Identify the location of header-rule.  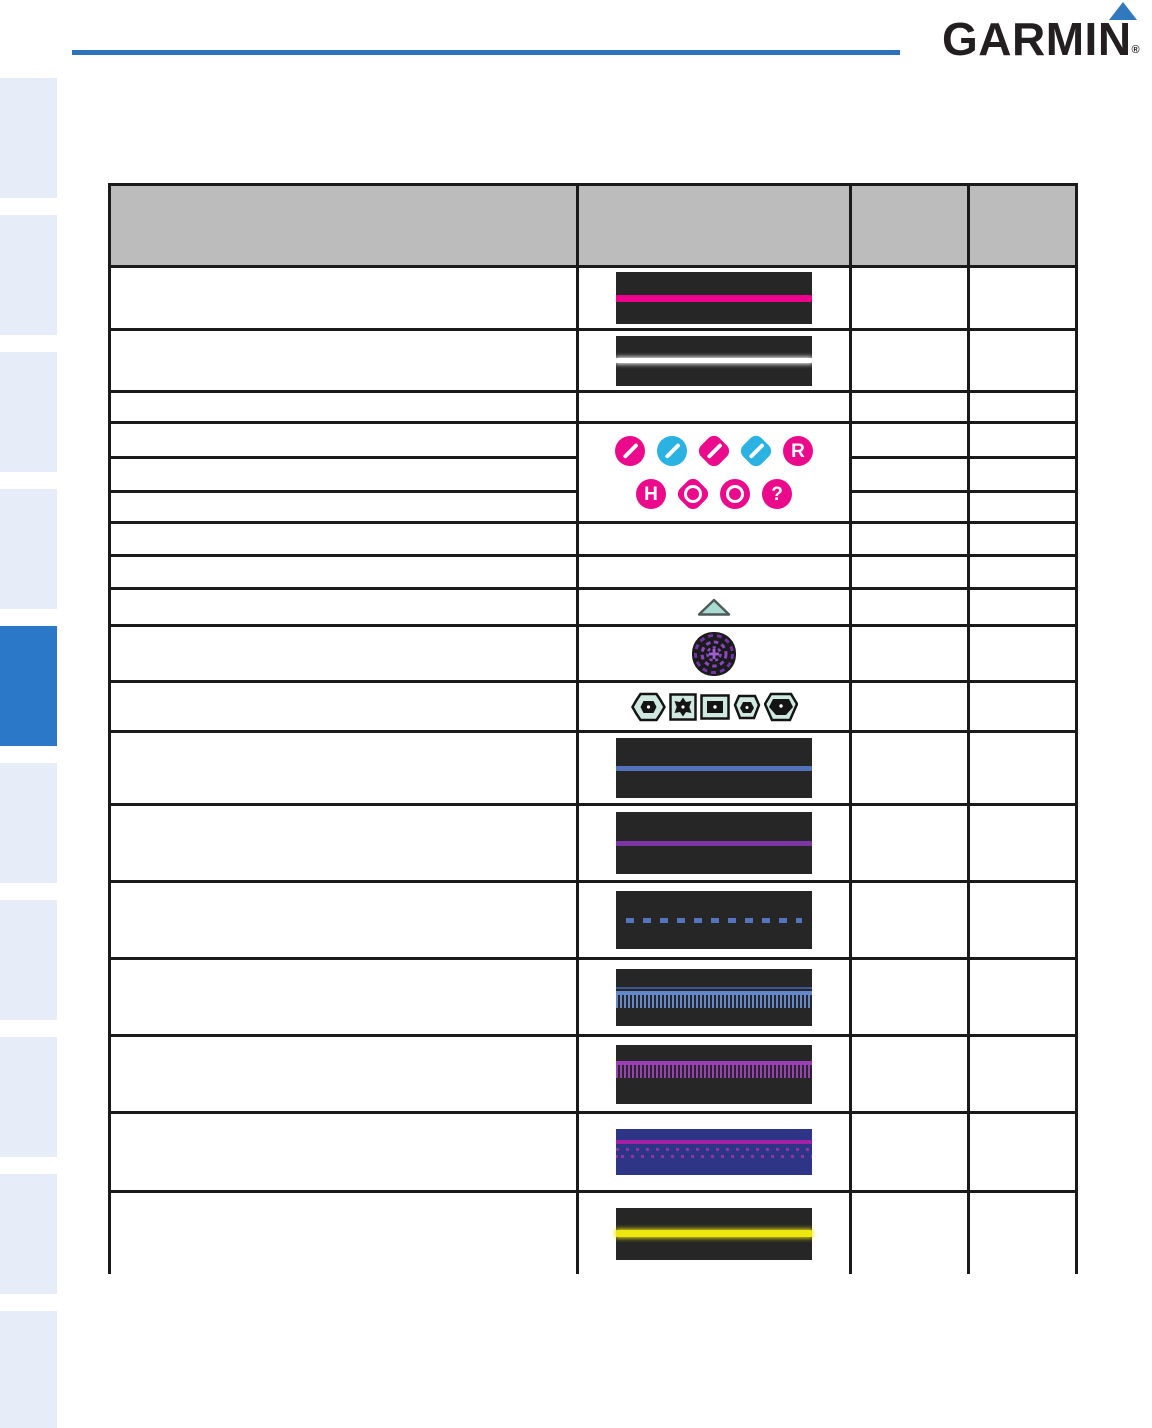
(486, 52).